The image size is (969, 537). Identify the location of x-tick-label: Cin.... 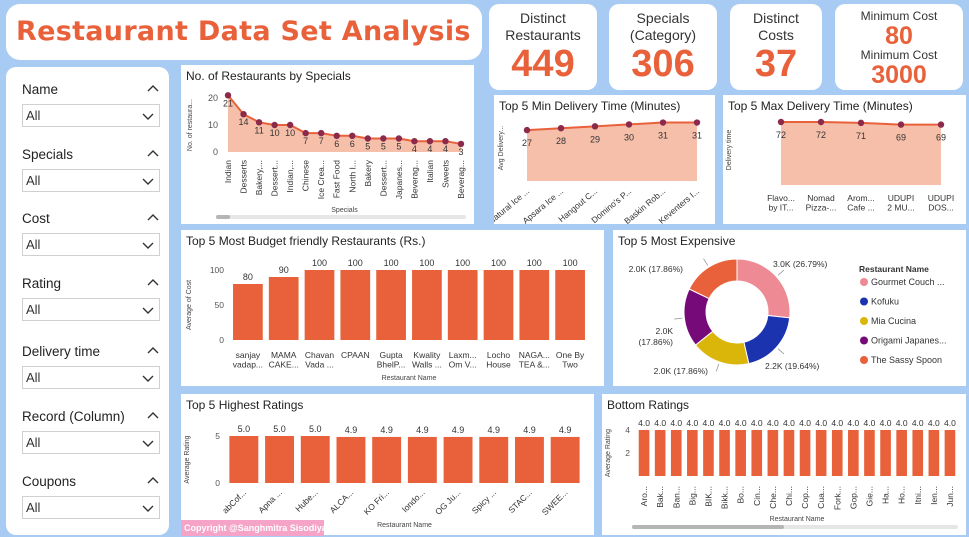
(757, 496).